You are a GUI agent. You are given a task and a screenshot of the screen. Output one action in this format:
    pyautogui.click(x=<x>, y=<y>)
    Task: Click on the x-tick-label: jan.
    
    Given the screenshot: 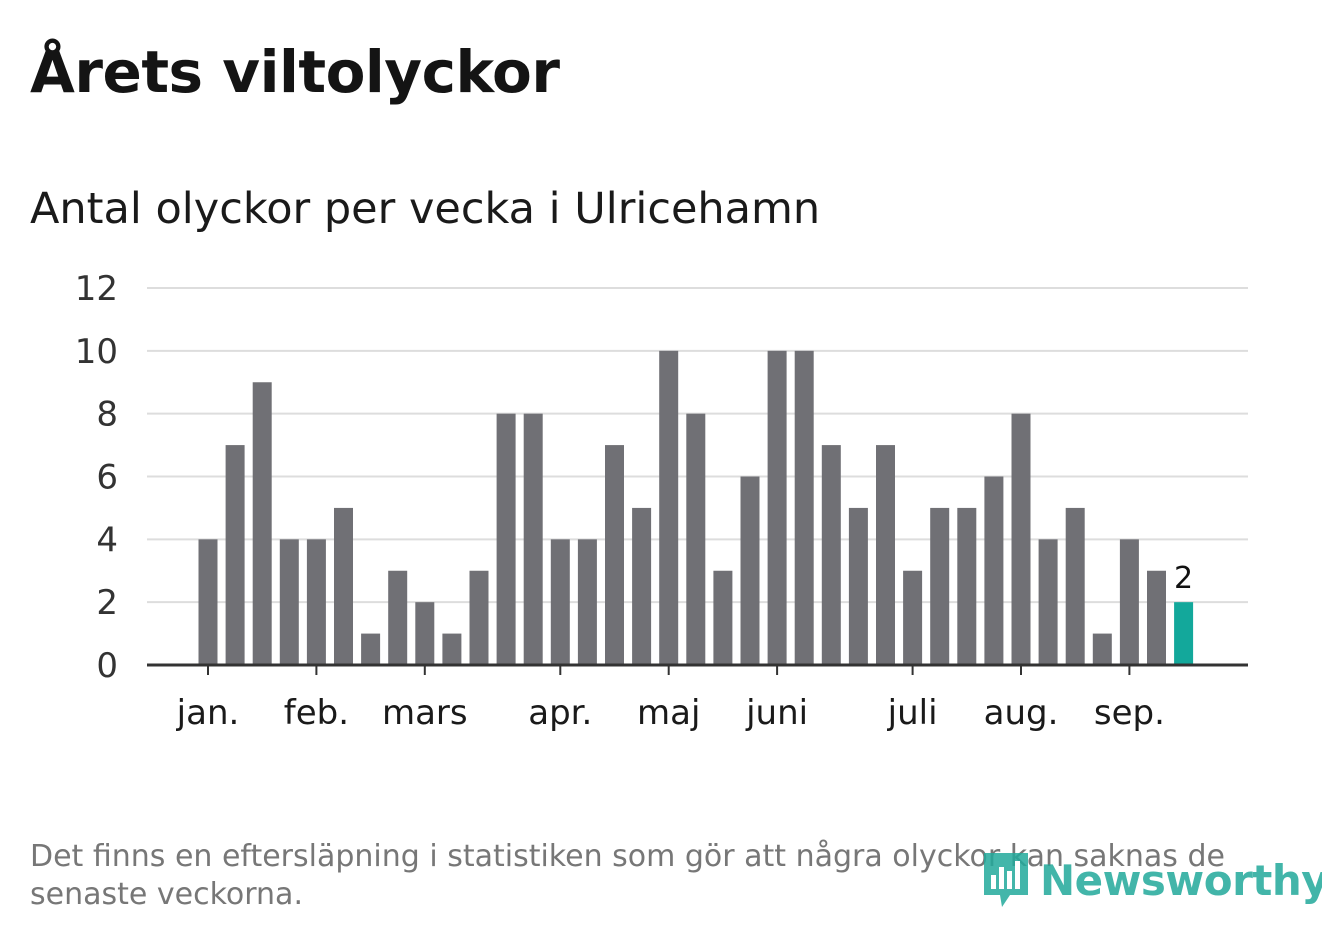 What is the action you would take?
    pyautogui.click(x=208, y=713)
    